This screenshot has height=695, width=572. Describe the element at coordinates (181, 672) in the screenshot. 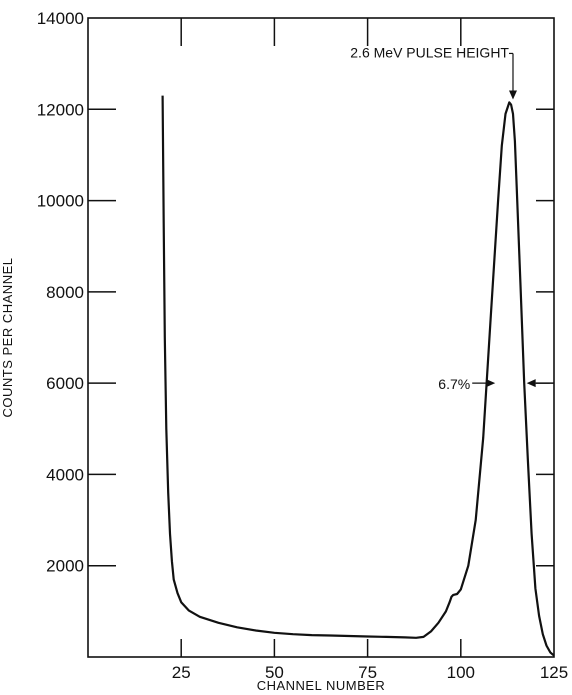

I see `x-tick-label: 25` at that location.